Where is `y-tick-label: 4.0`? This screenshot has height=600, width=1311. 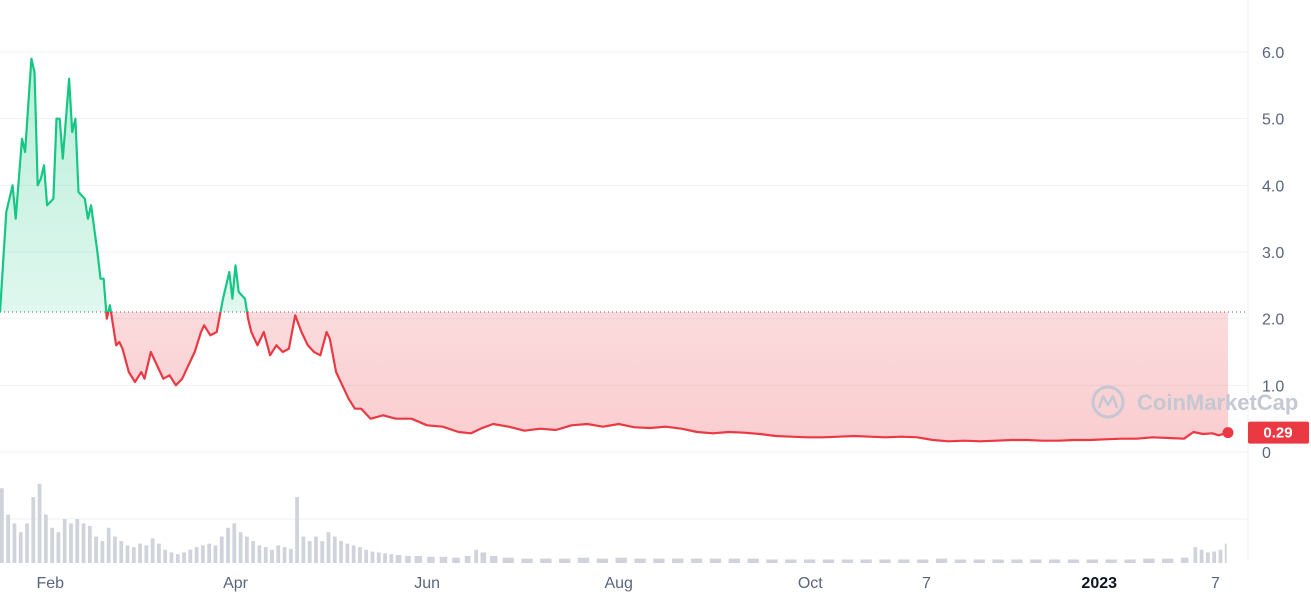
y-tick-label: 4.0 is located at coordinates (1273, 186).